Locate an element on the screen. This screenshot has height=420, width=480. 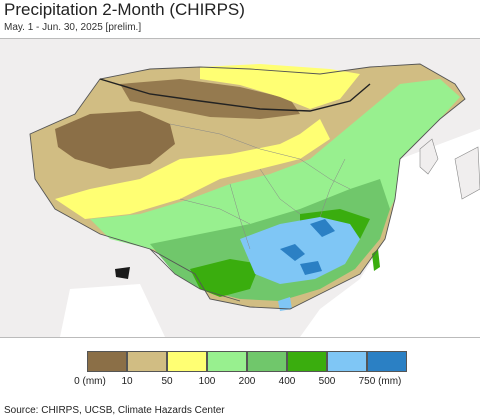
hainan is located at coordinates (285, 304).